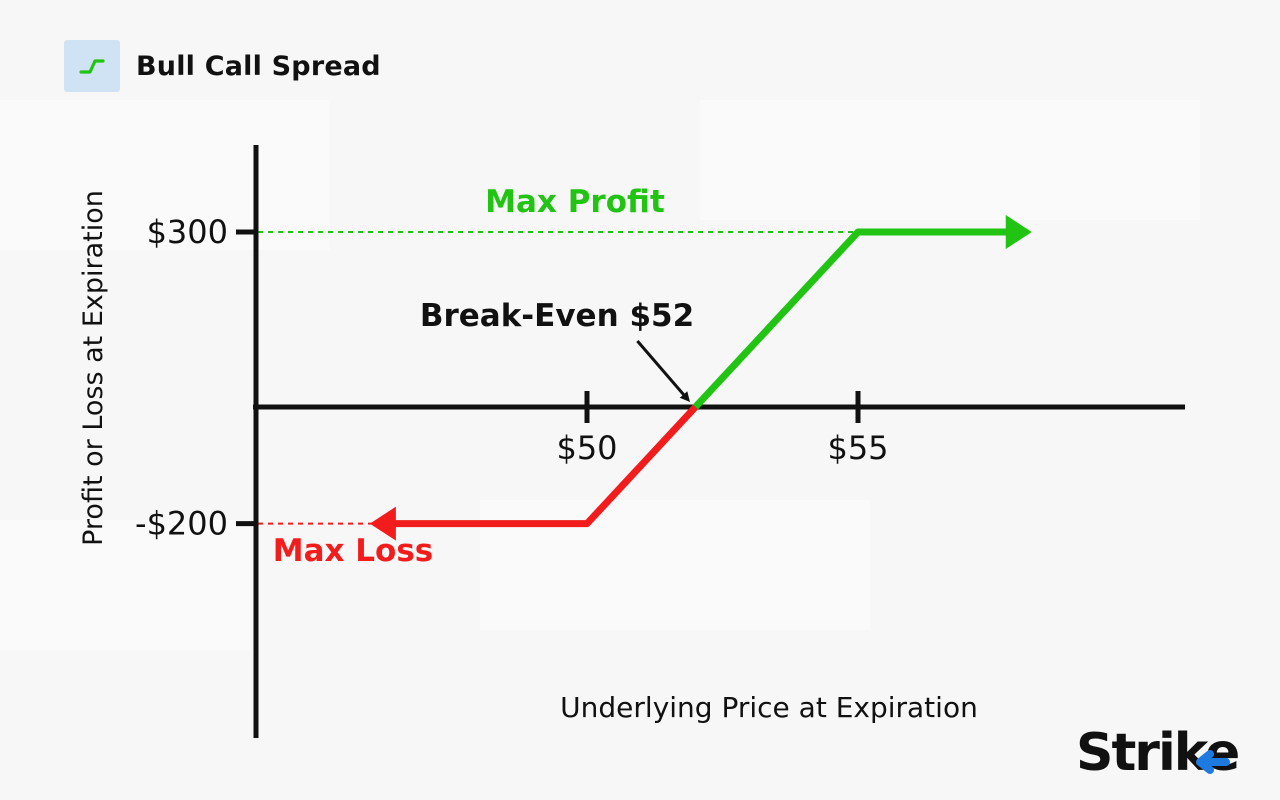 Image resolution: width=1280 pixels, height=800 pixels. Describe the element at coordinates (93, 368) in the screenshot. I see `y-axis-label: Profit or Loss at Expiration` at that location.